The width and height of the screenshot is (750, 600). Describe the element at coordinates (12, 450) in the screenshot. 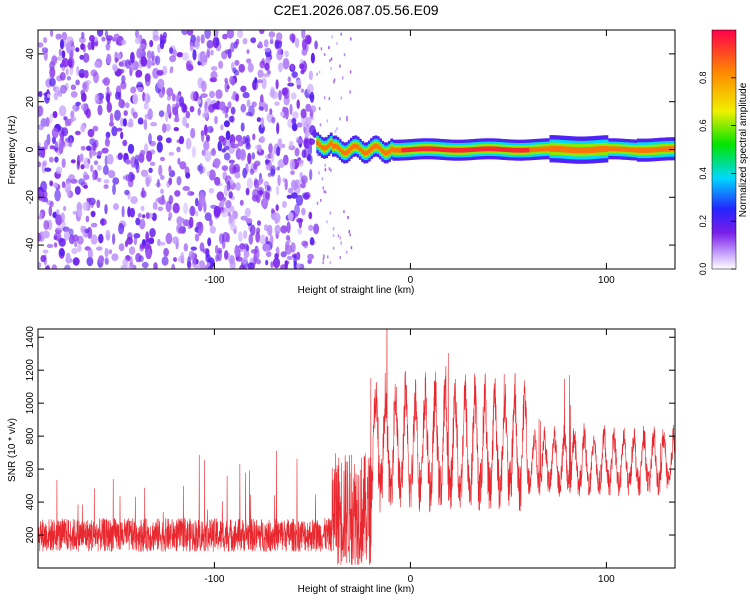

I see `snr-y-label: SNR (10 * v/v)` at that location.